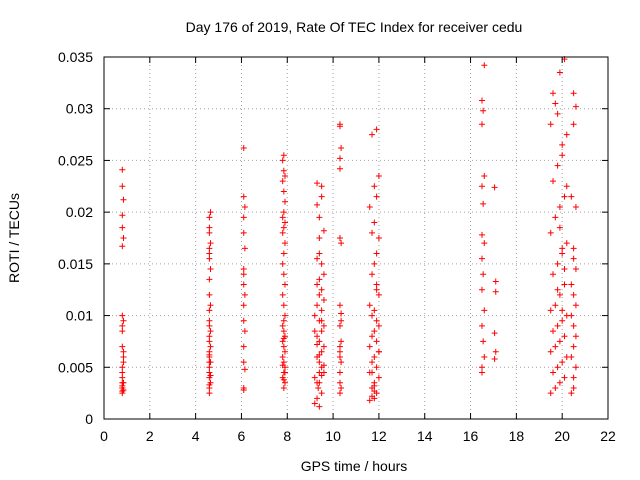  I want to click on y-tick-label: 0.01, so click(79, 316).